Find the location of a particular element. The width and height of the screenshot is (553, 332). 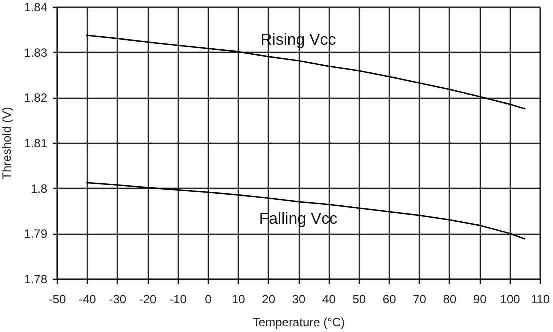

y-tick-label: 1.83 is located at coordinates (36, 53).